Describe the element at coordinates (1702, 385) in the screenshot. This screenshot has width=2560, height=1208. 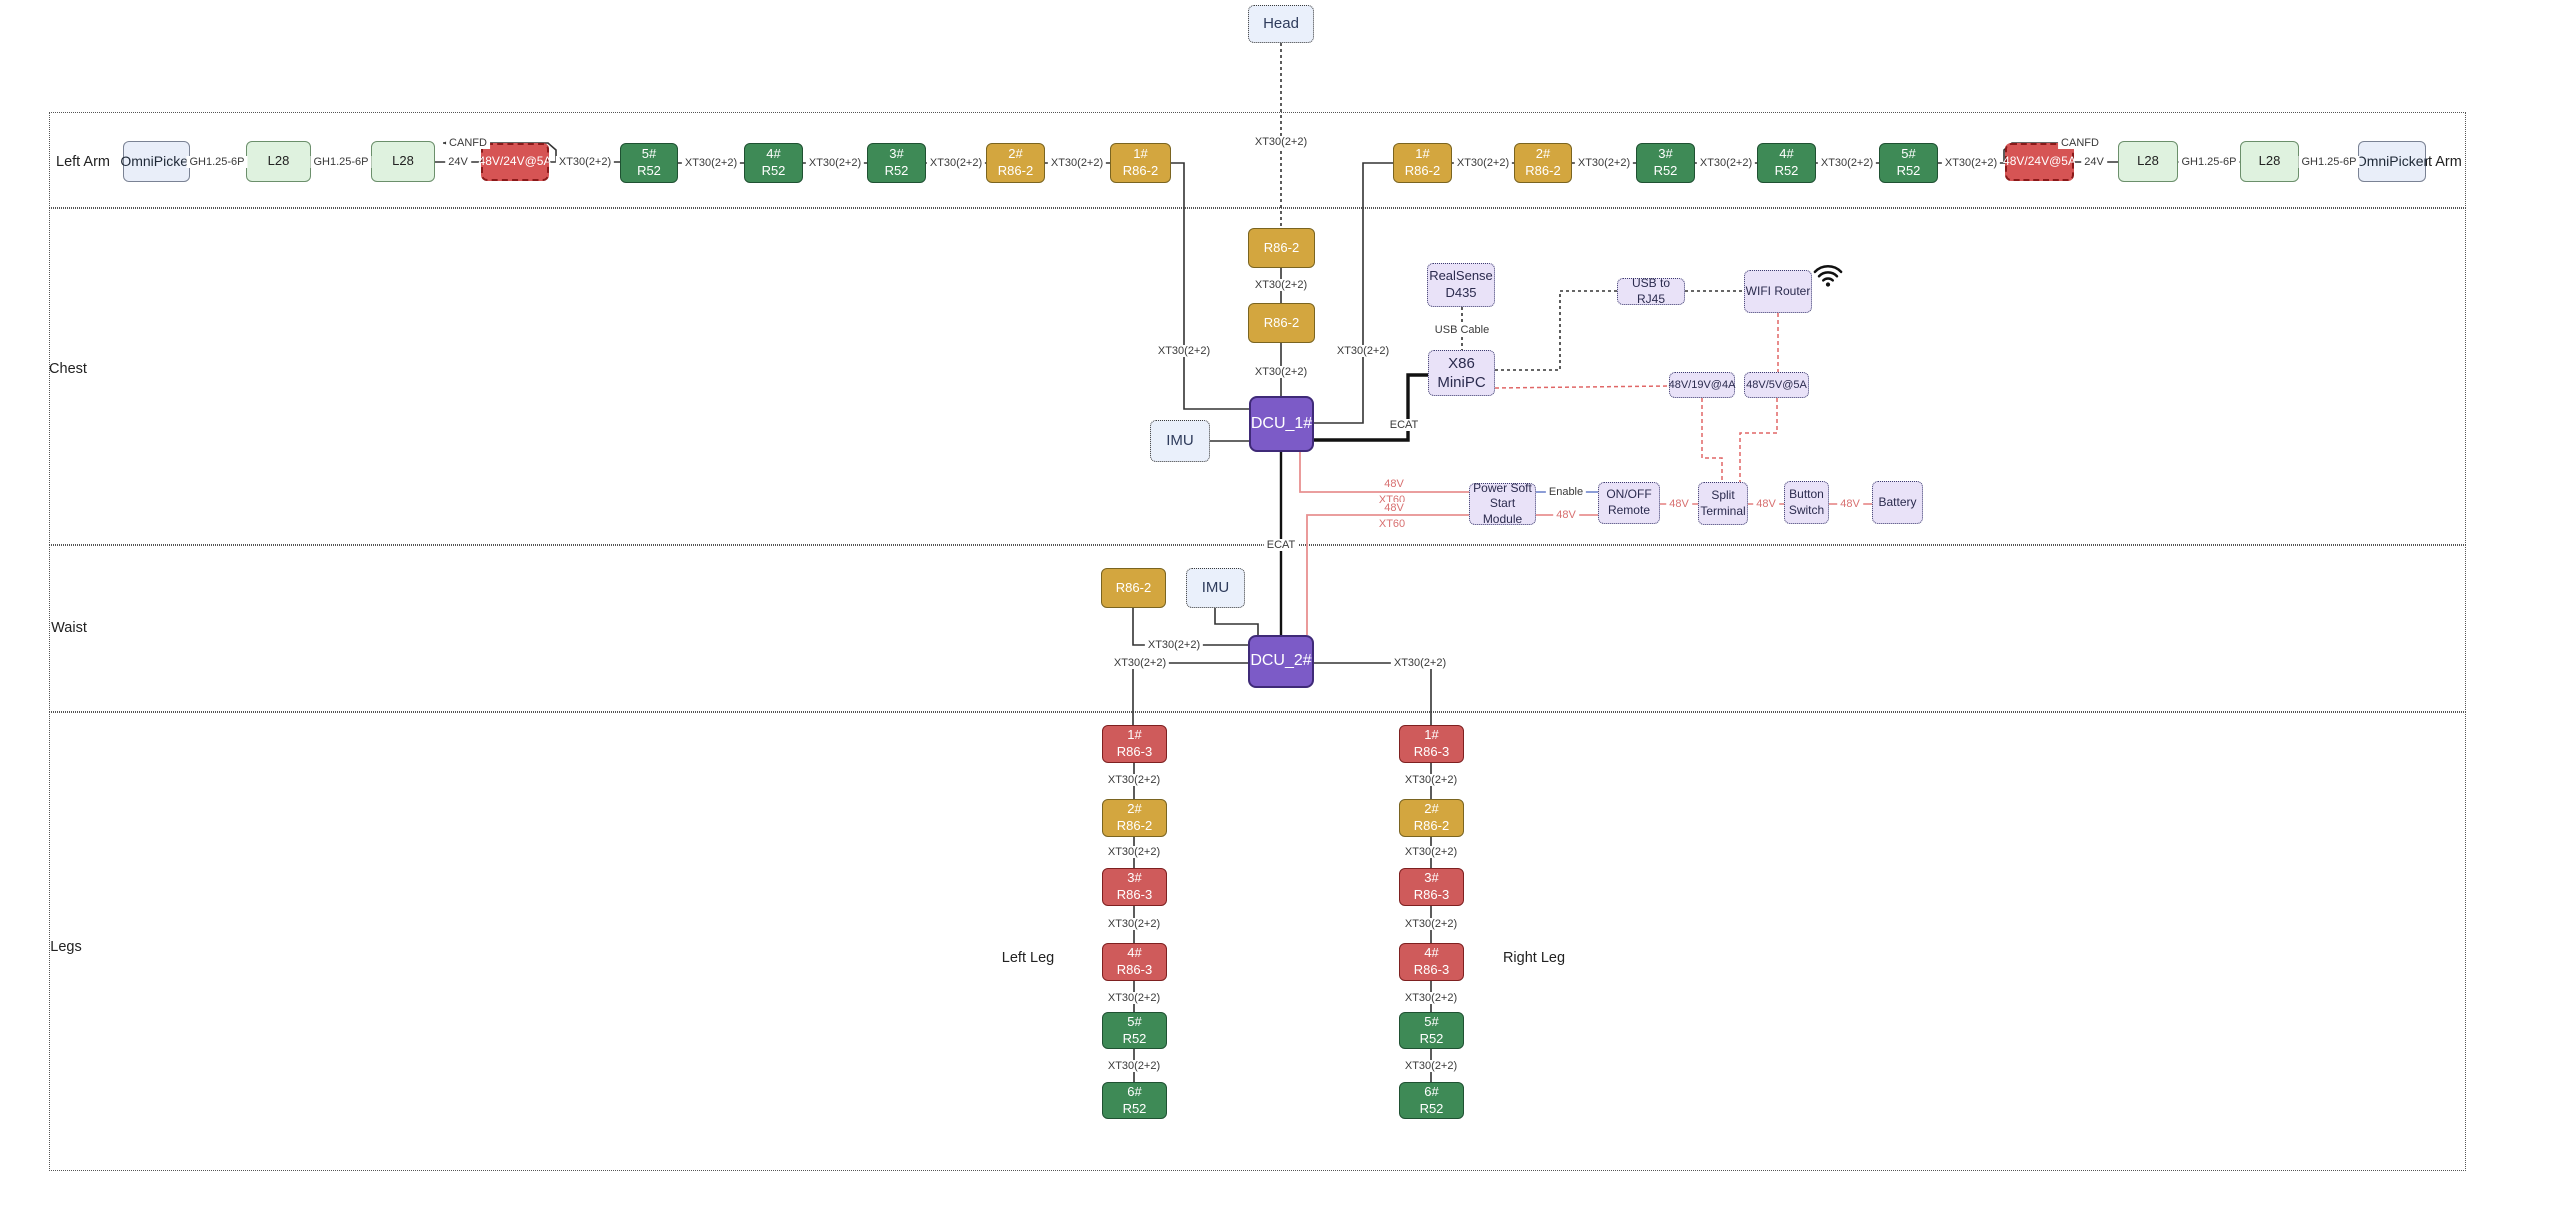
I see `node-conv-48v-19v: 48V/19V@4A` at that location.